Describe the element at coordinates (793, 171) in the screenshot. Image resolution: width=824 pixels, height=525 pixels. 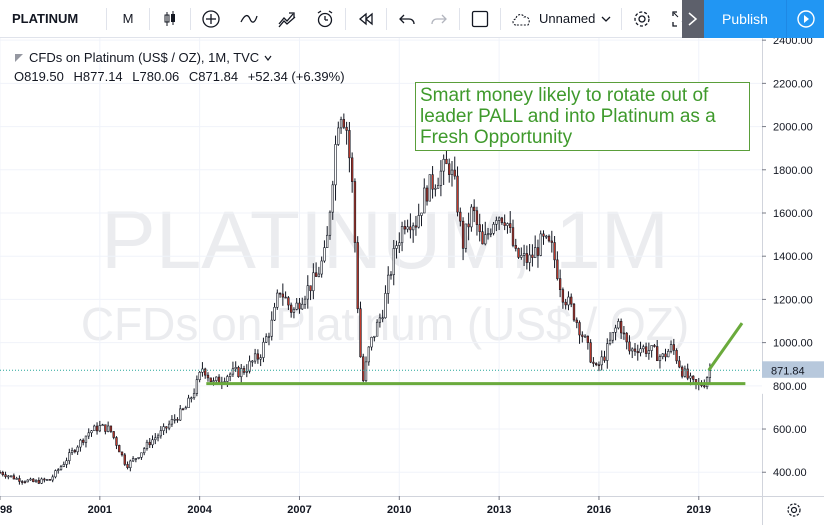
I see `price-tick-label: 1800.00` at that location.